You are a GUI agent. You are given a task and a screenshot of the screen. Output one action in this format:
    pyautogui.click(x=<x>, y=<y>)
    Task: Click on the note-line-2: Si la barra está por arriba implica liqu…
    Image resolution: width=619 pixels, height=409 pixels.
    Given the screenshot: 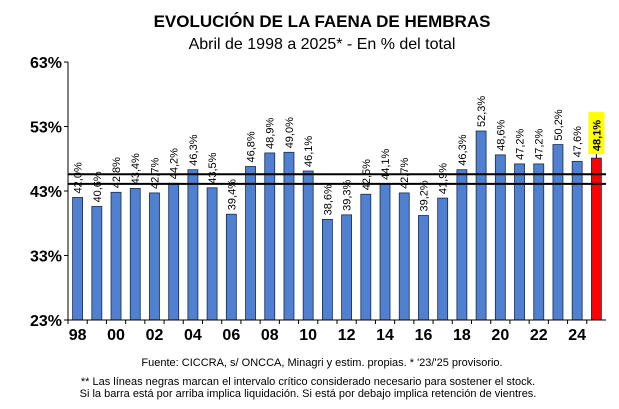 What is the action you would take?
    pyautogui.click(x=308, y=394)
    